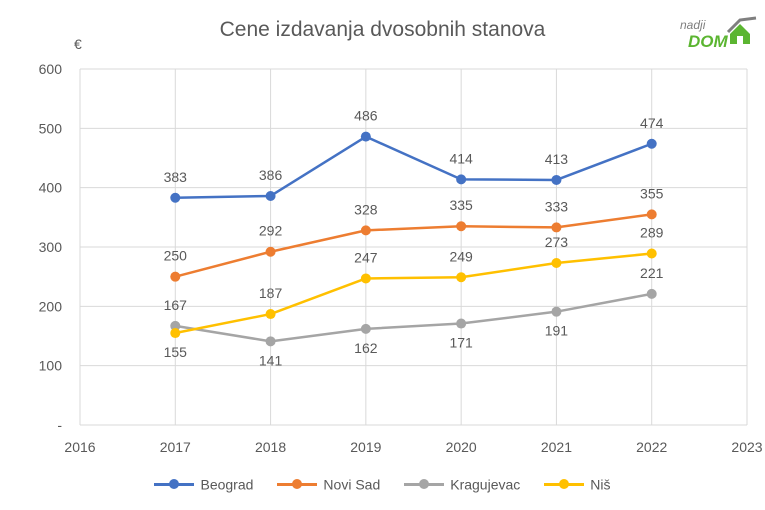 The image size is (765, 510). I want to click on data-label: 289, so click(652, 233).